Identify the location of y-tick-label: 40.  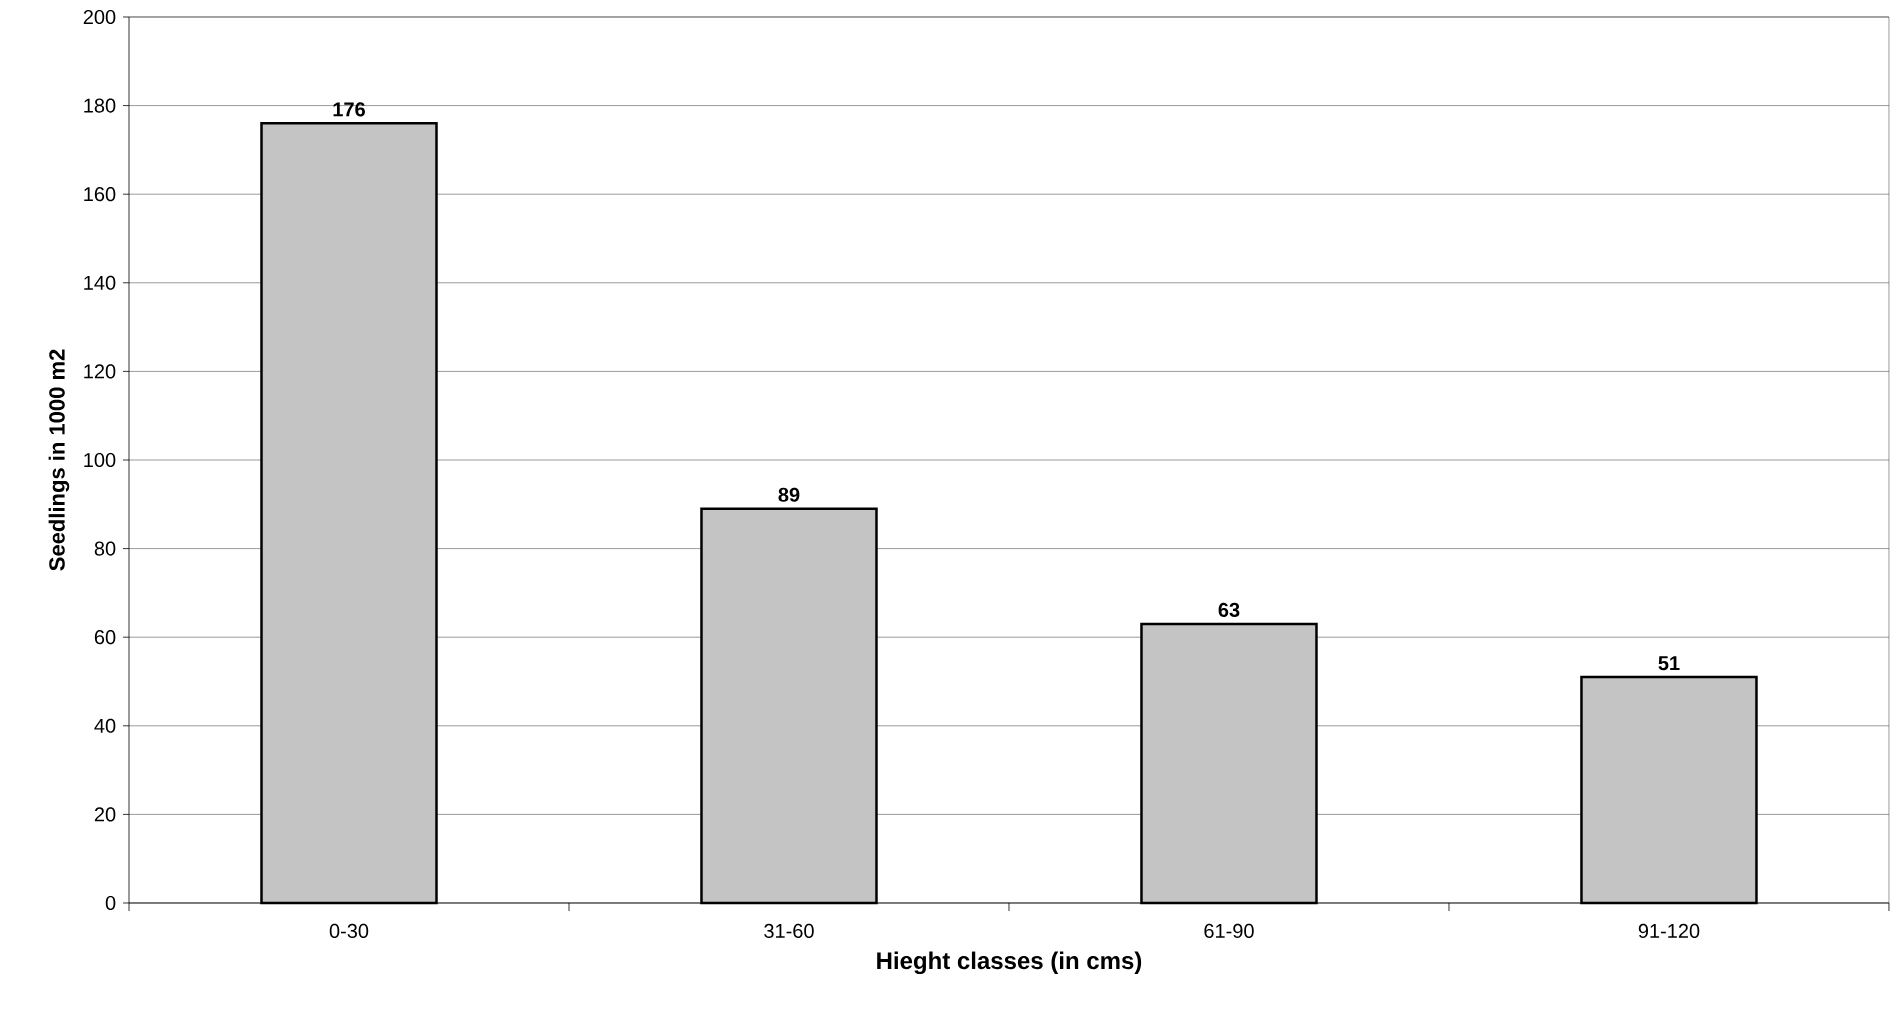
(105, 725).